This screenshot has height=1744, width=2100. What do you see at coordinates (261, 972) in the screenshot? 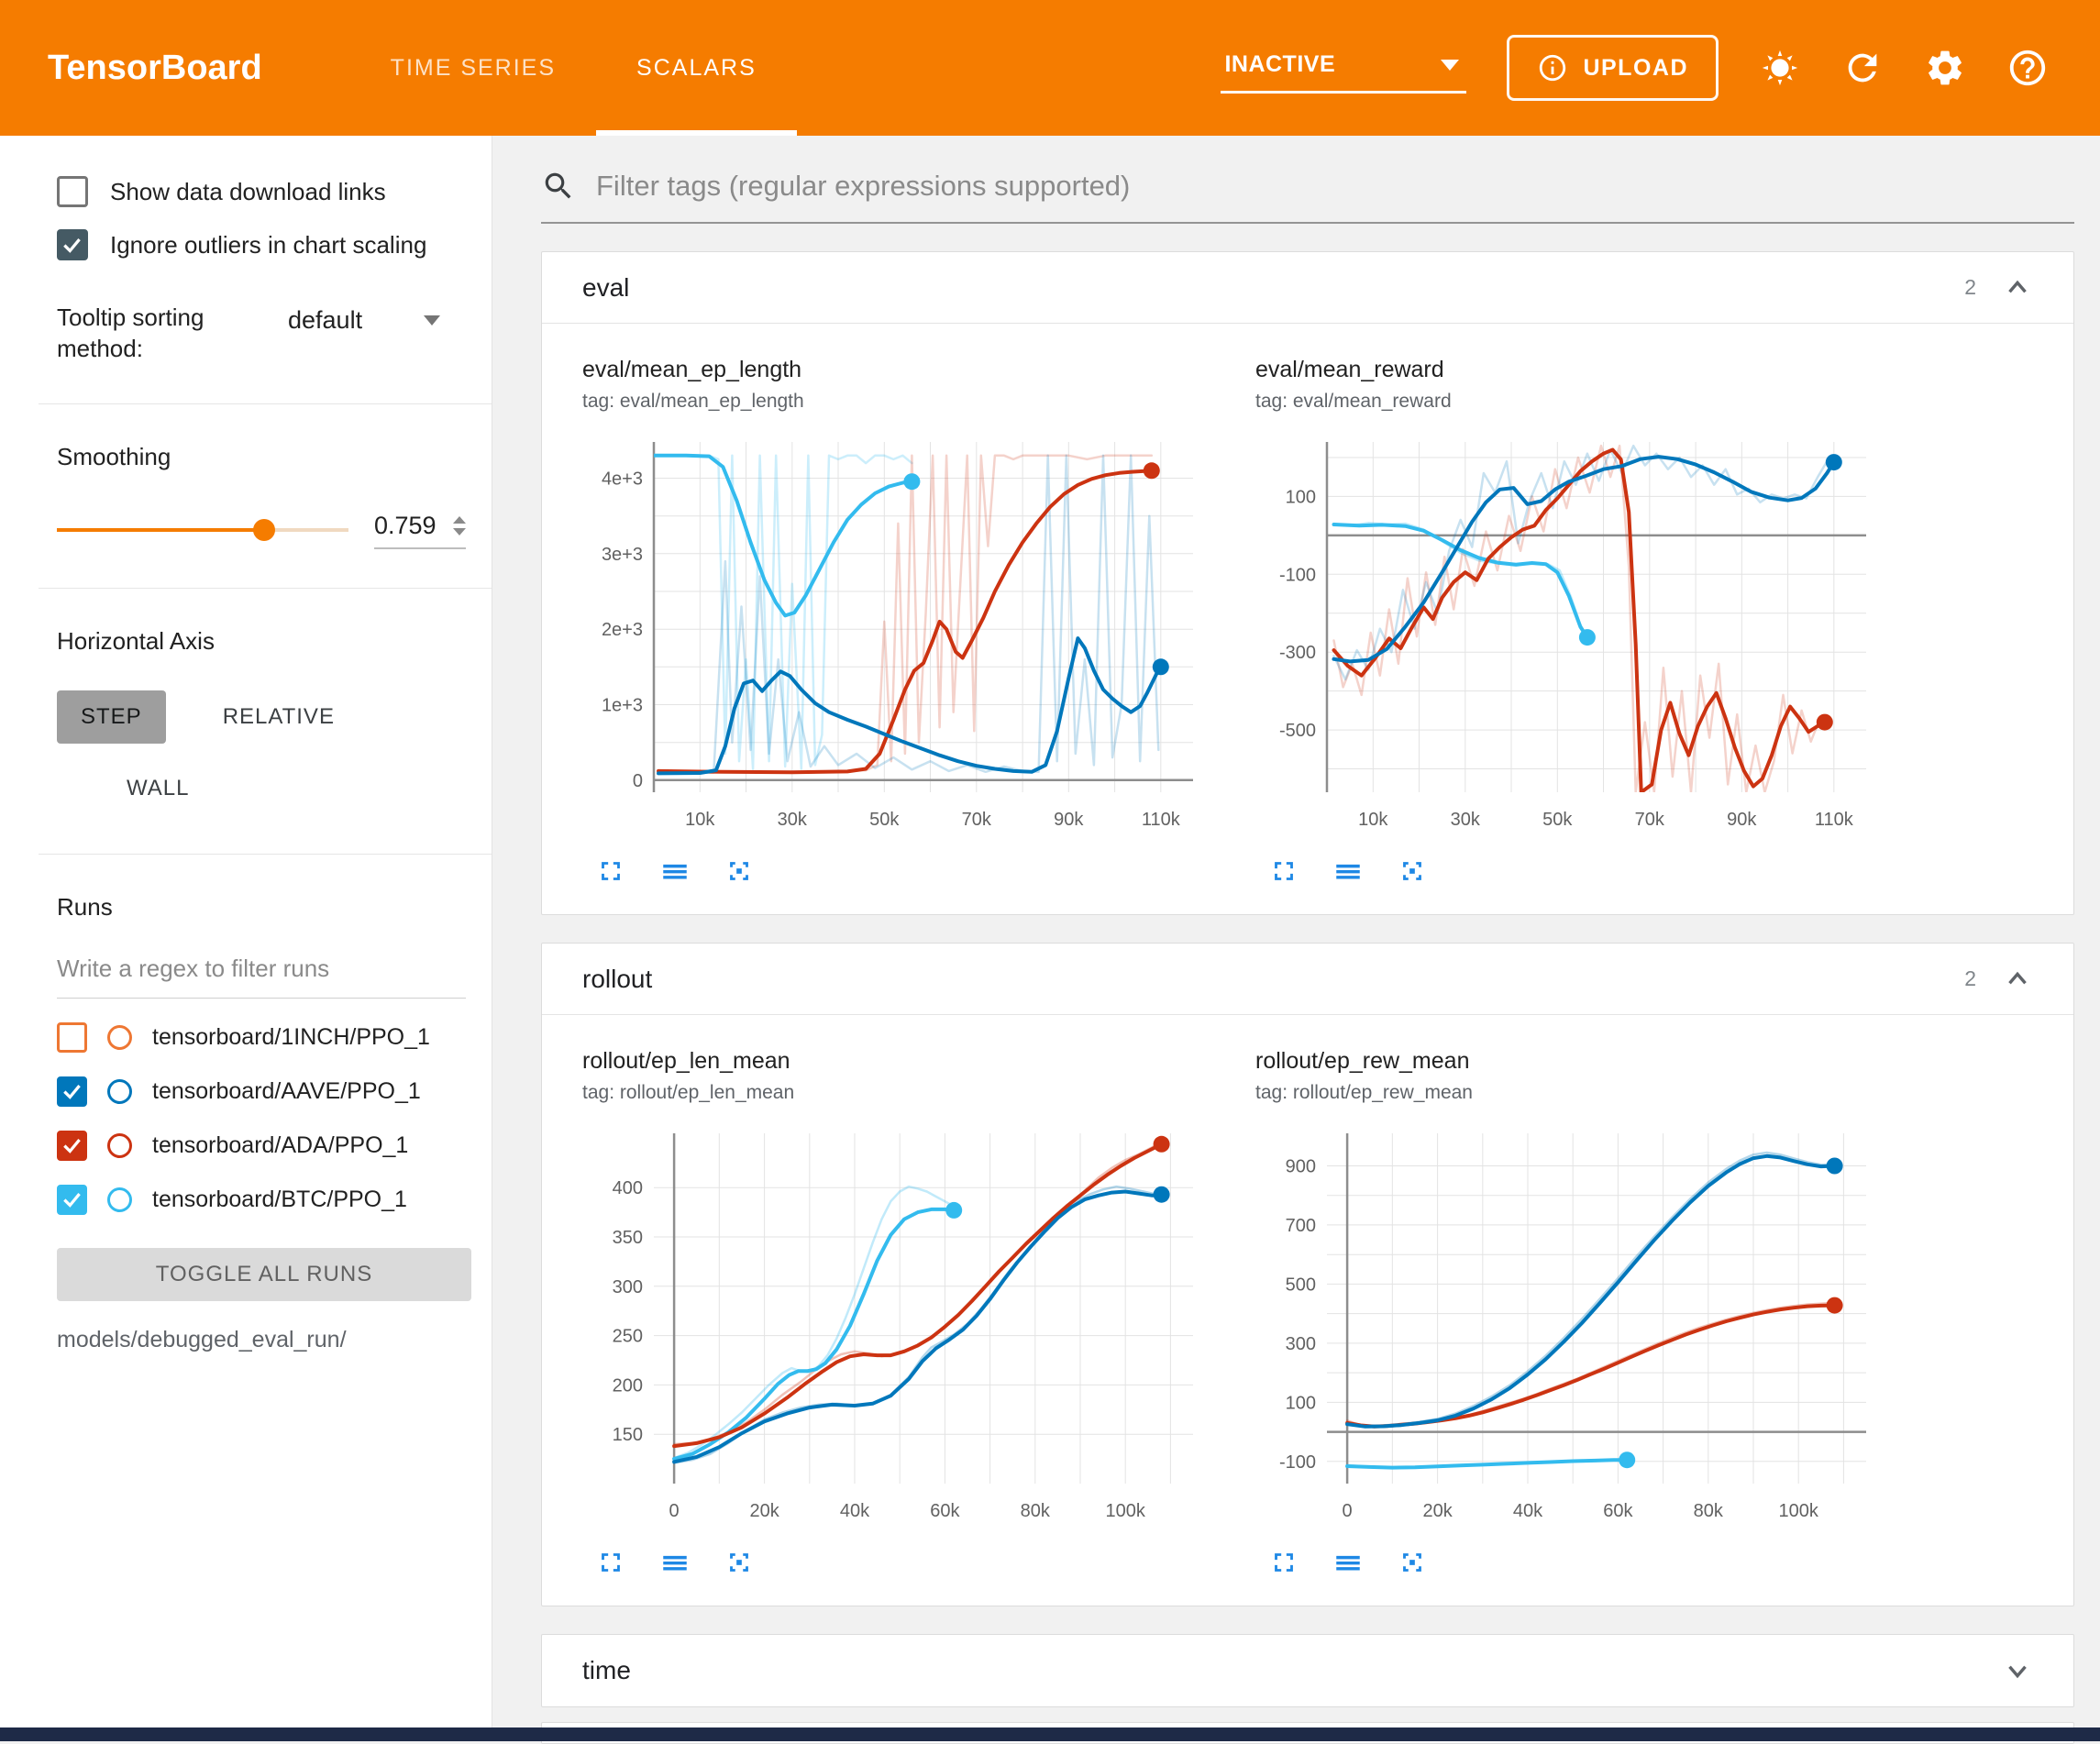
I see `runs-filter-input` at bounding box center [261, 972].